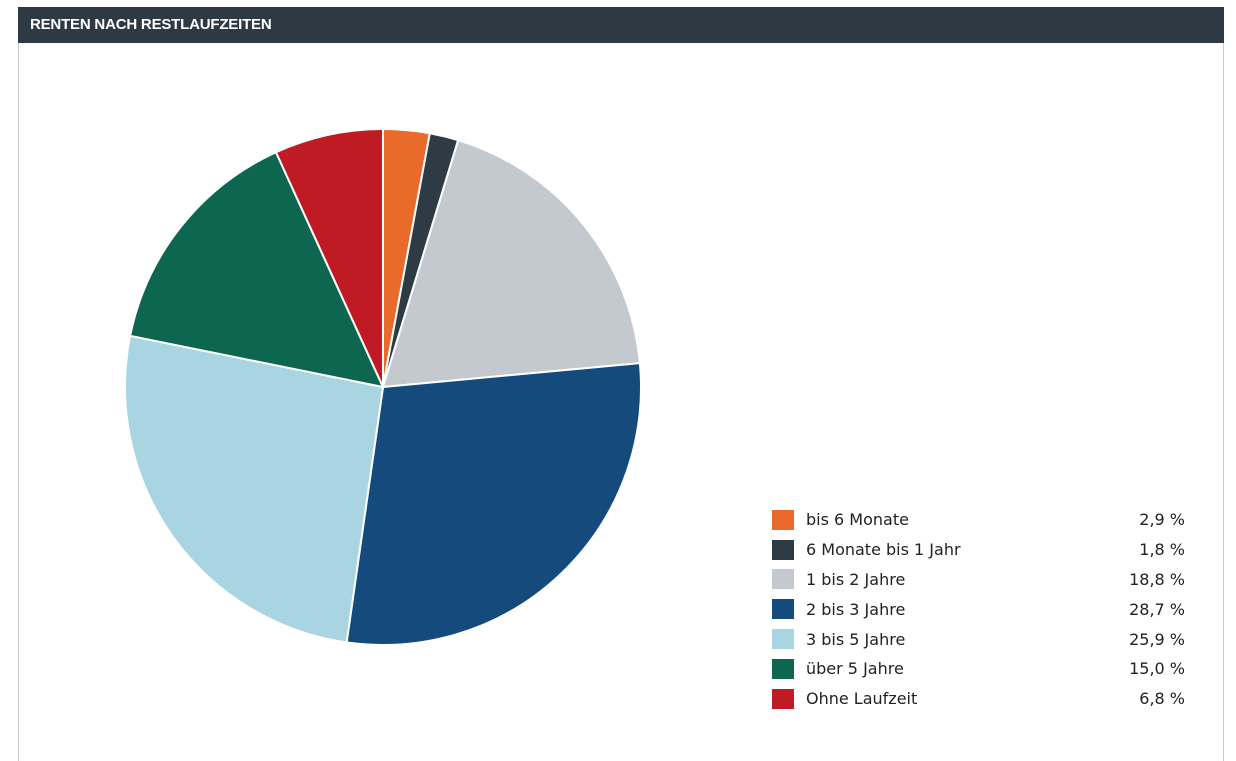 Image resolution: width=1236 pixels, height=761 pixels. What do you see at coordinates (857, 520) in the screenshot?
I see `legend-label: bis 6 Monate` at bounding box center [857, 520].